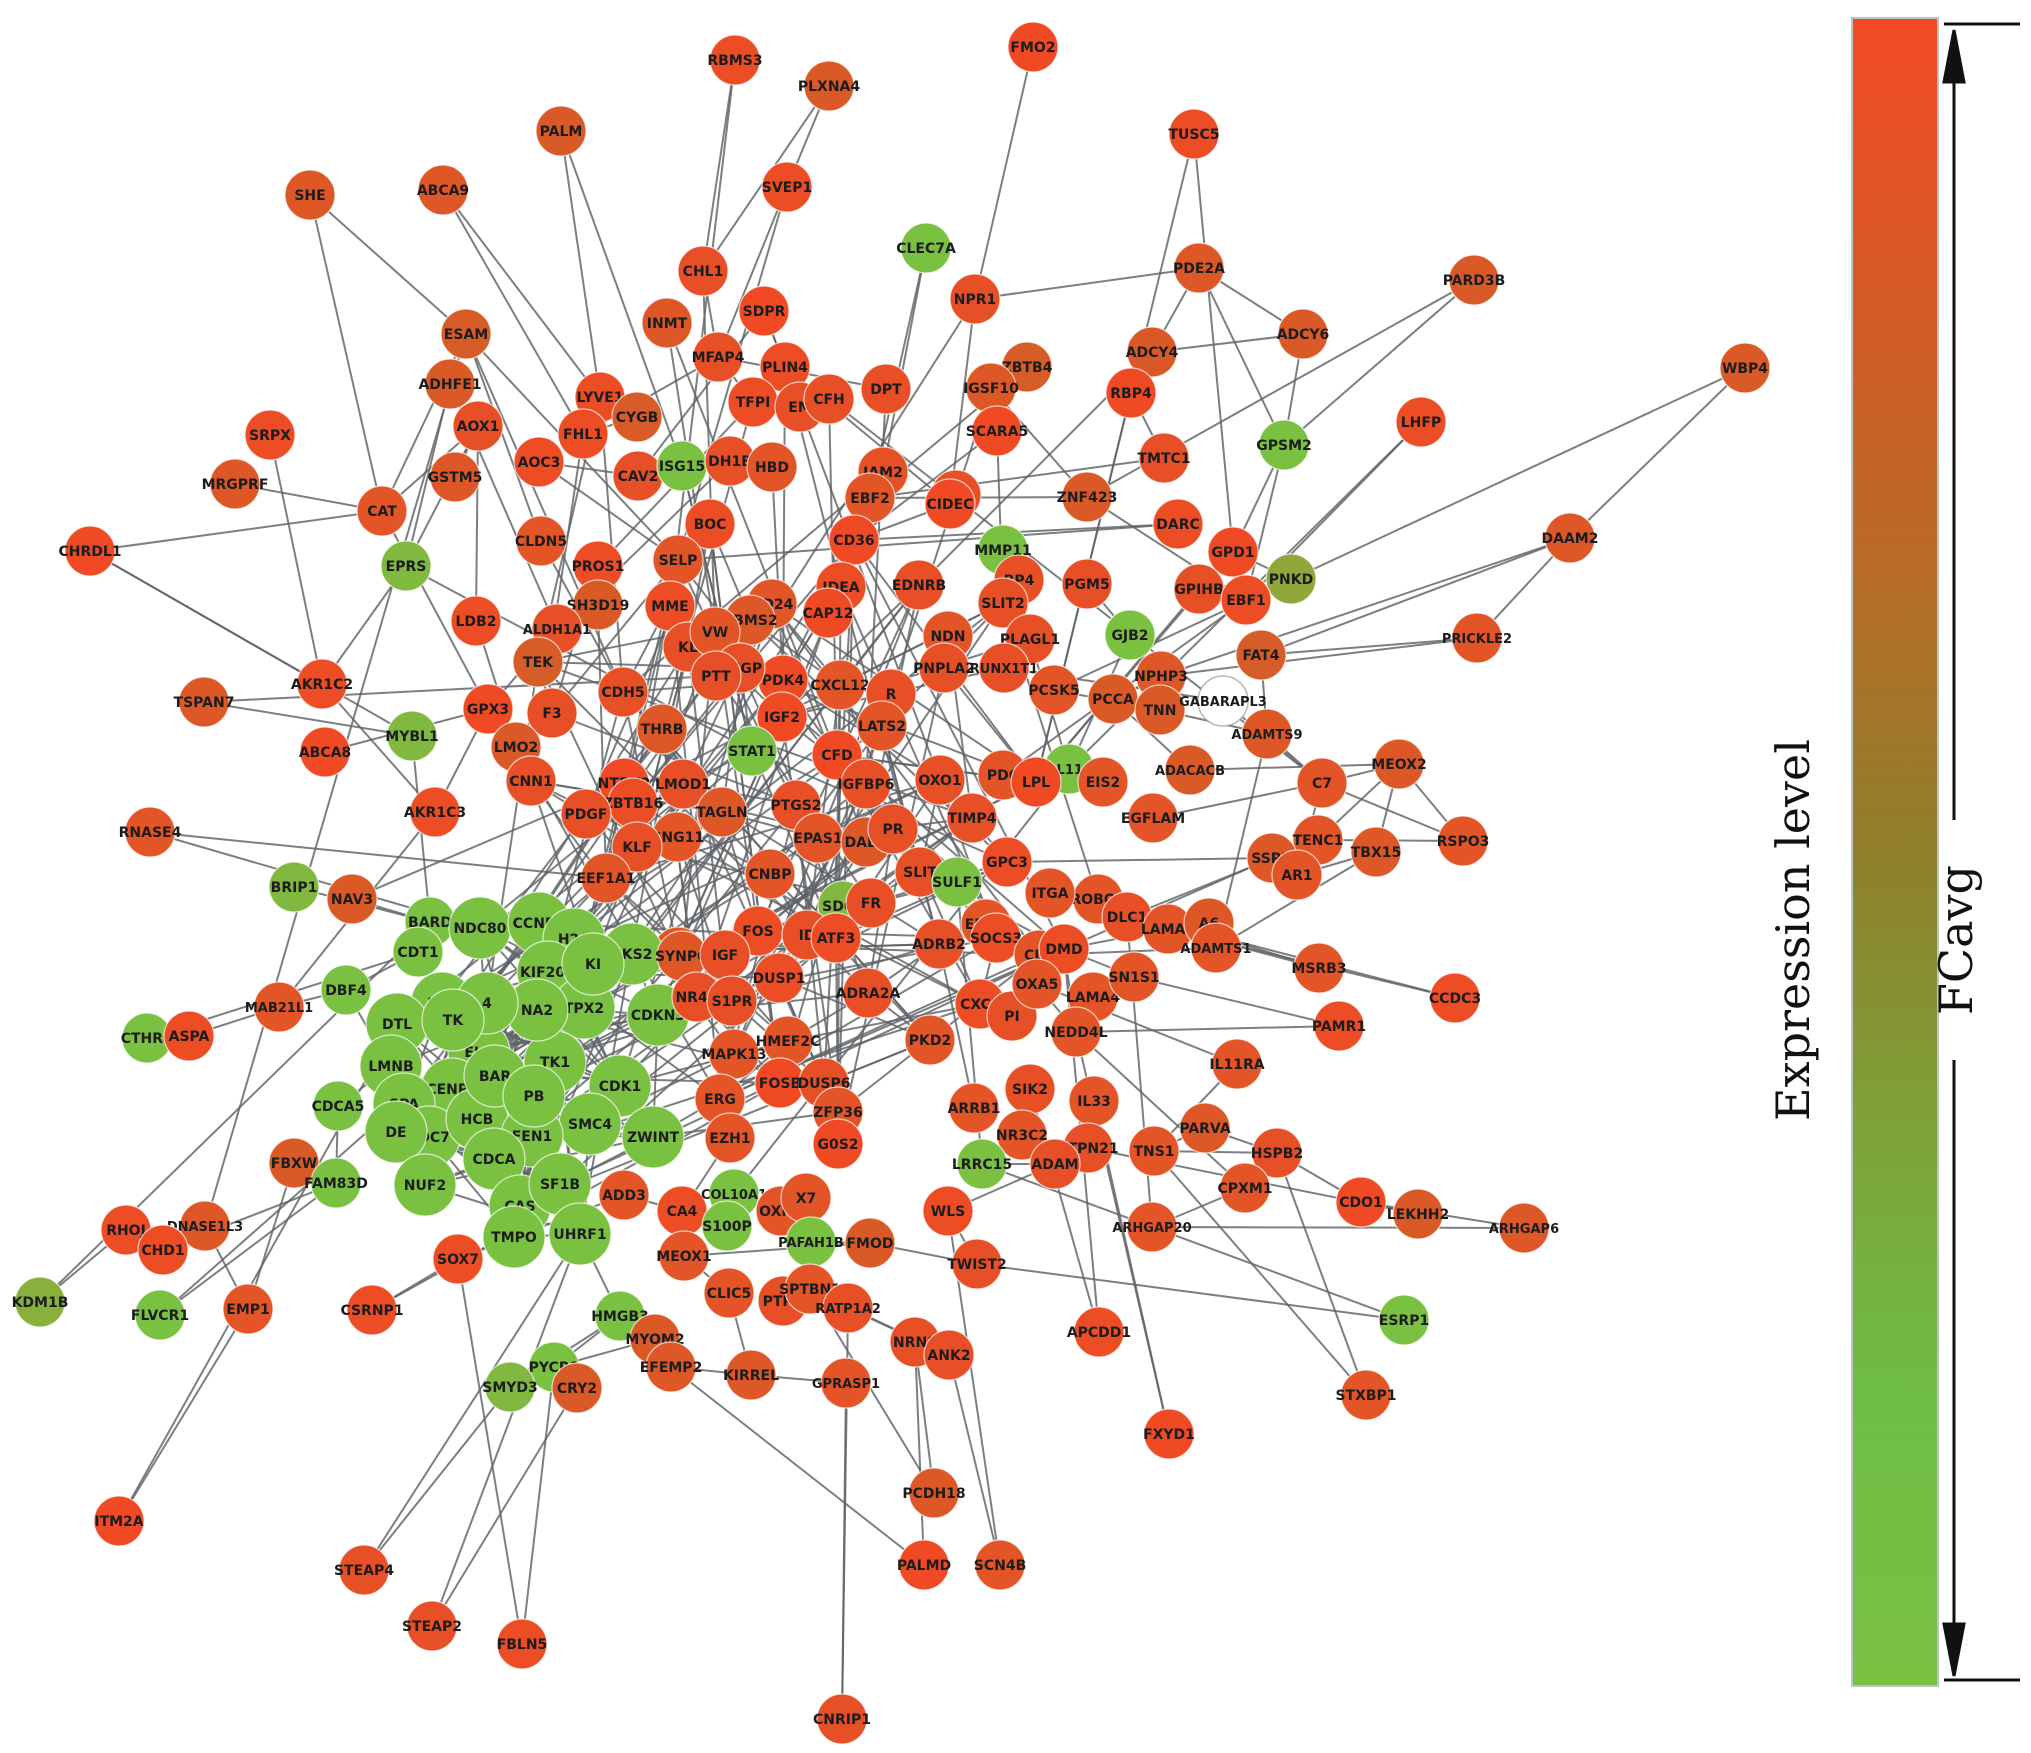 The height and width of the screenshot is (1753, 2031). I want to click on gene-node: WLS, so click(948, 1211).